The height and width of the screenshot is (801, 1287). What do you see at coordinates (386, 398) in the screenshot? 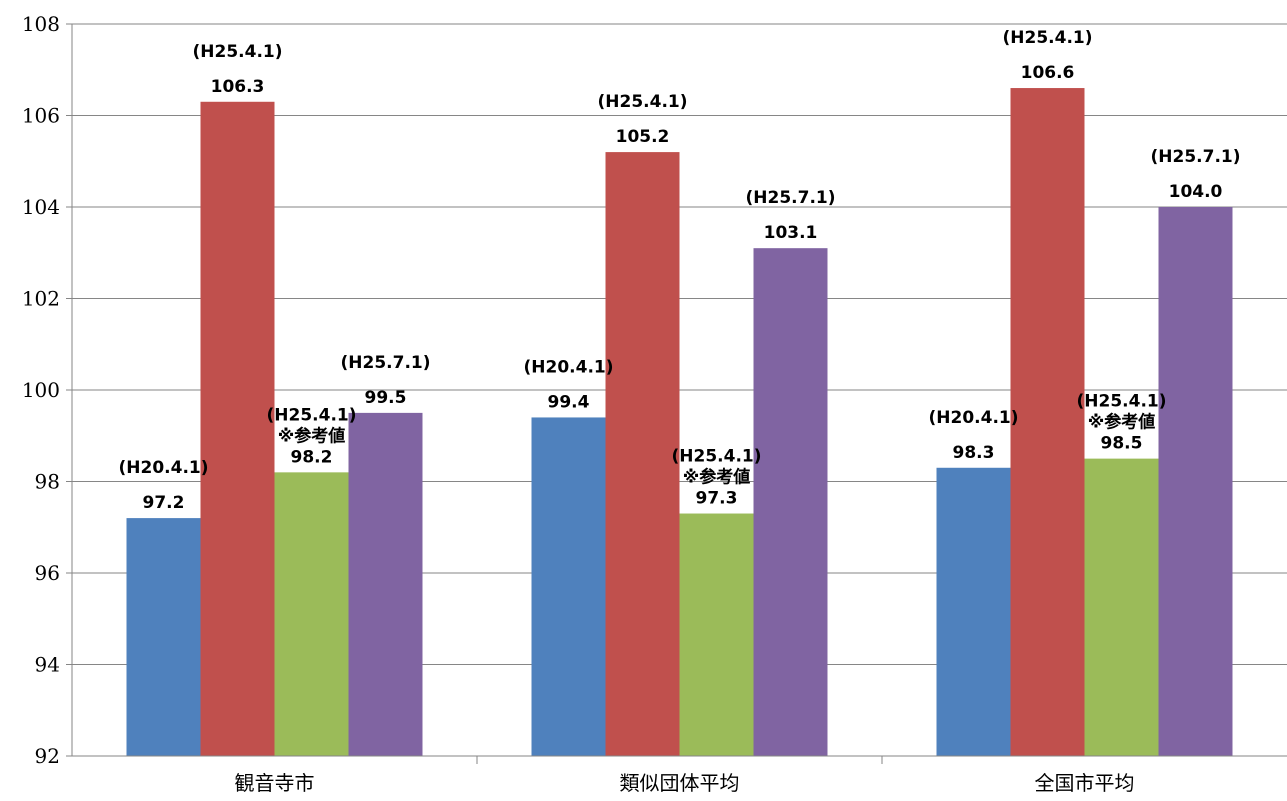
I see `data-label: 99.5` at bounding box center [386, 398].